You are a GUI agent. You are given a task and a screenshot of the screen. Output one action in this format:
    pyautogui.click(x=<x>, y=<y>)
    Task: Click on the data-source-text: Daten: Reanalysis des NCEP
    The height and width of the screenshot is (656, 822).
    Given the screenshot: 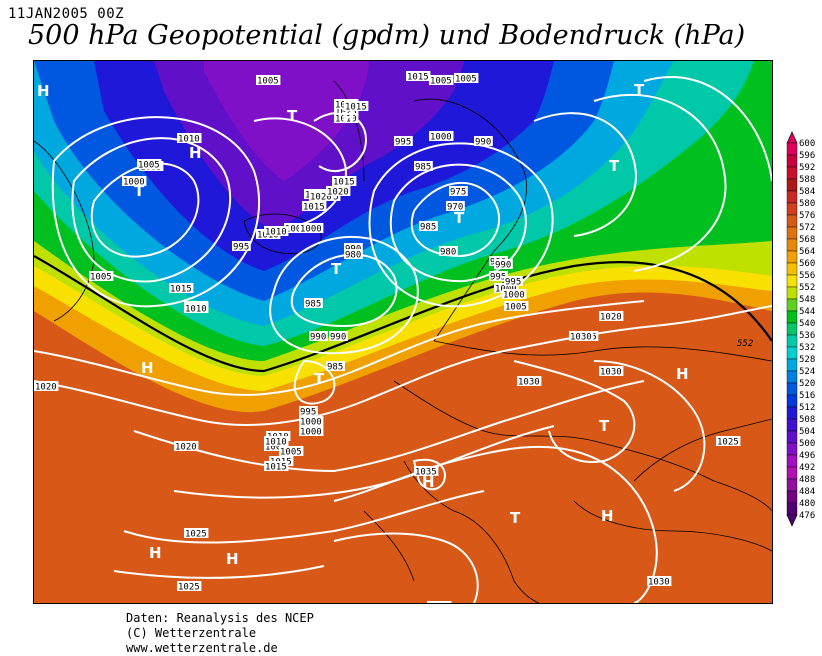 What is the action you would take?
    pyautogui.click(x=220, y=618)
    